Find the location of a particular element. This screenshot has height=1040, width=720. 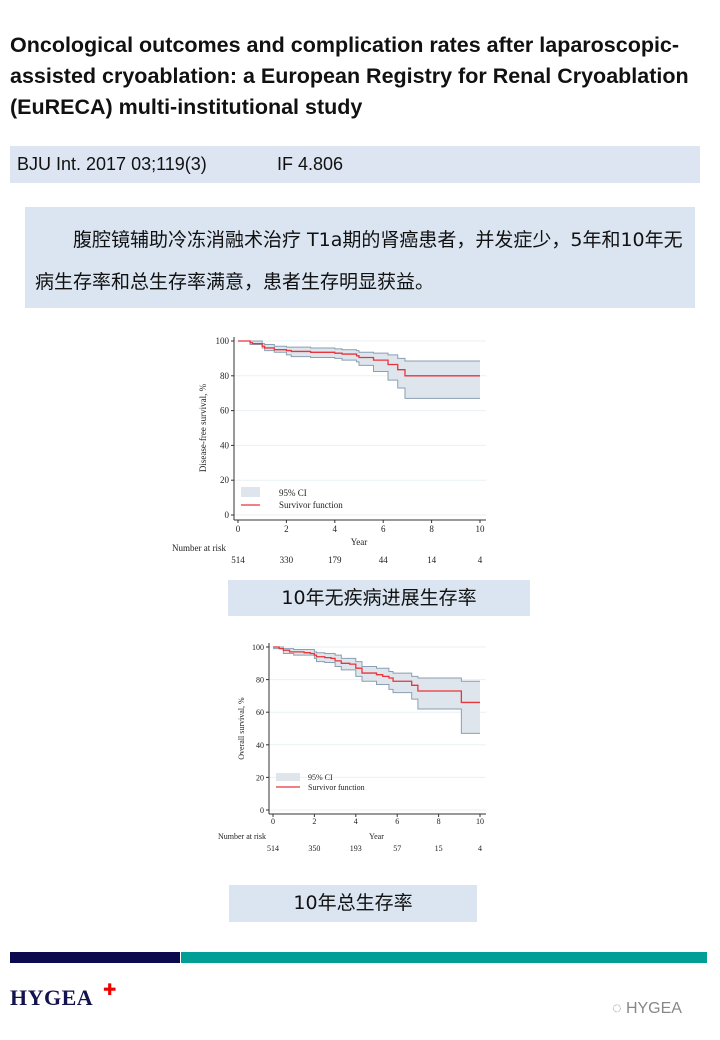

y-axis-label: Disease-free survival, % is located at coordinates (203, 427).